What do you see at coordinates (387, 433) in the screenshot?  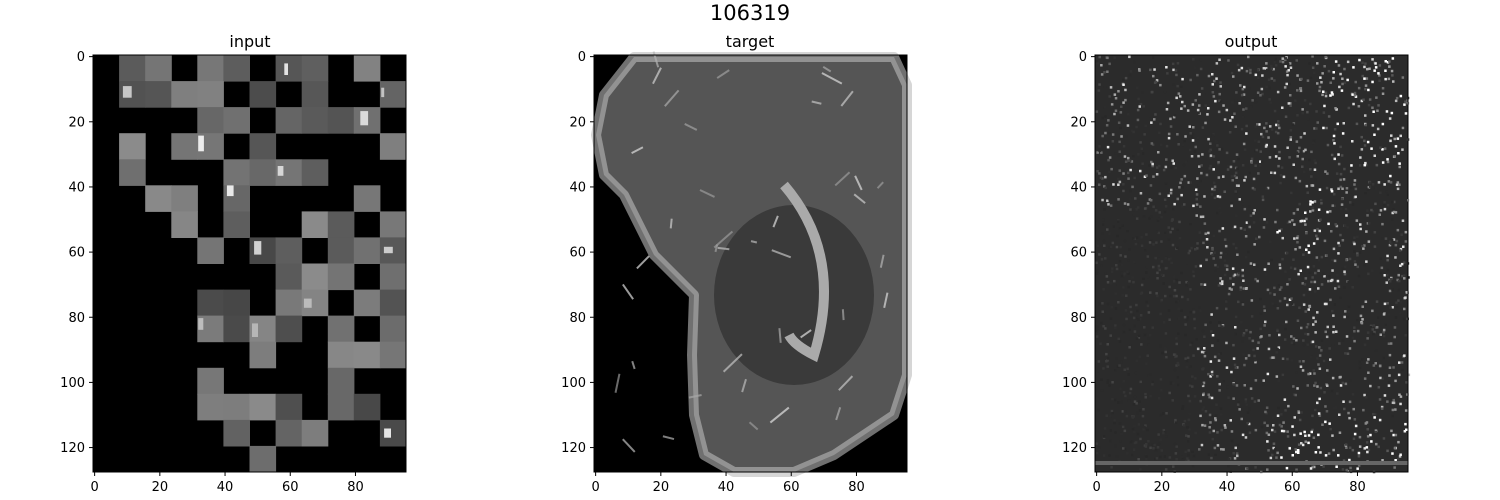 I see `bright-streak` at bounding box center [387, 433].